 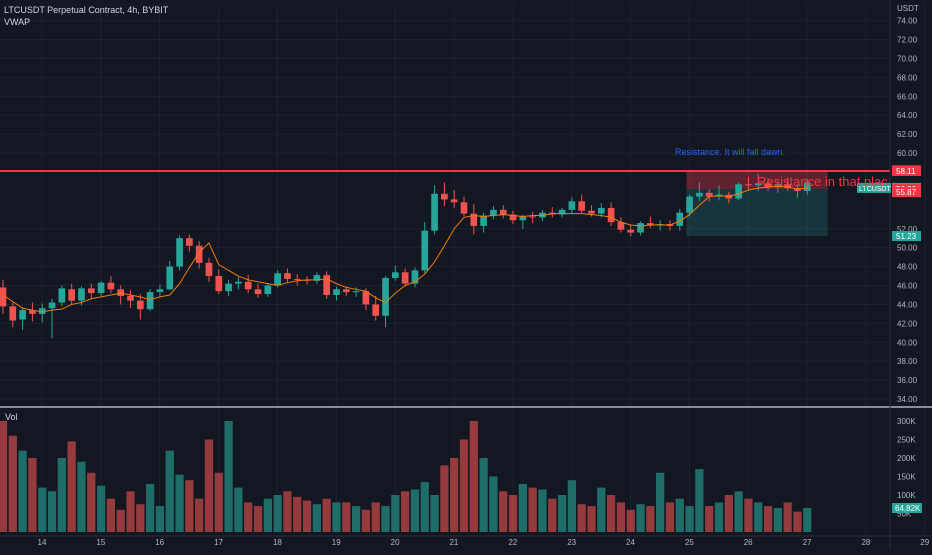 I want to click on time-axis-tick: 16, so click(x=159, y=542).